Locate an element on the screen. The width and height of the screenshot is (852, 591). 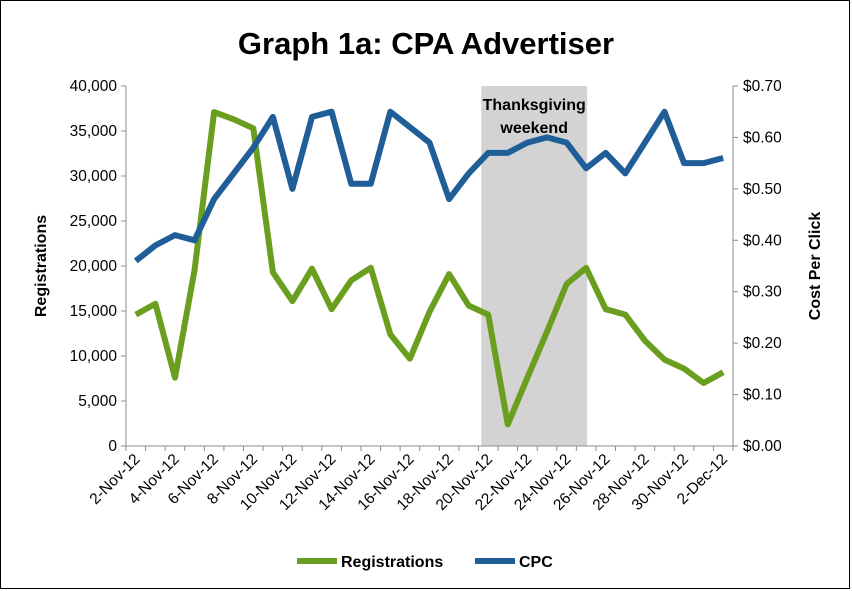
left-tick-label: 15,000 is located at coordinates (94, 311).